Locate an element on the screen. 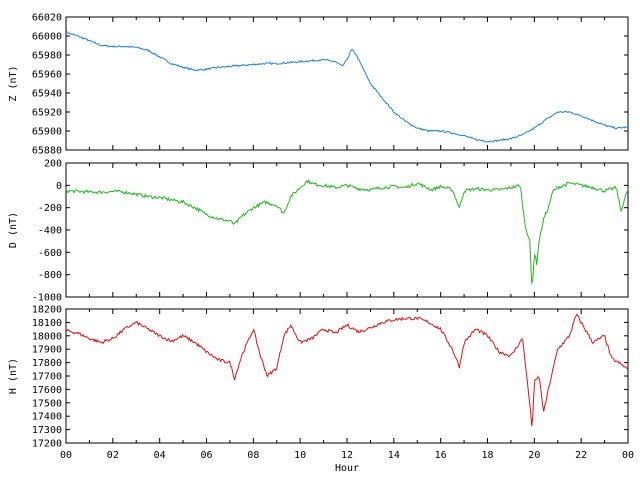  x-tick-label-3: 06 is located at coordinates (206, 455).